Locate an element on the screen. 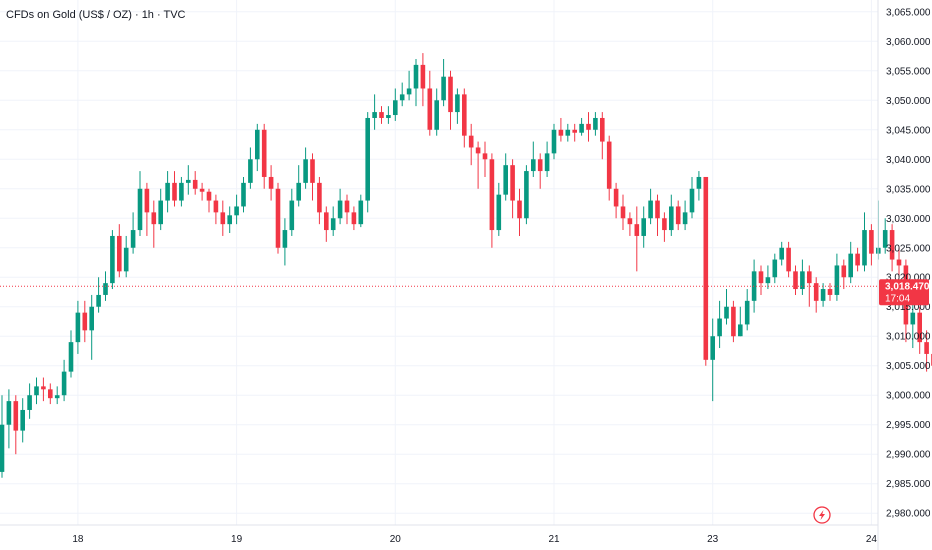  price-tick-label: 3,065.000 is located at coordinates (908, 12).